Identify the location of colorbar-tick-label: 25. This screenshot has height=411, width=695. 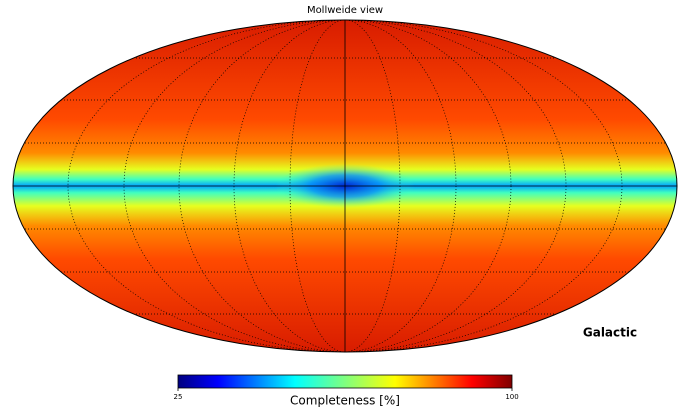
(178, 397).